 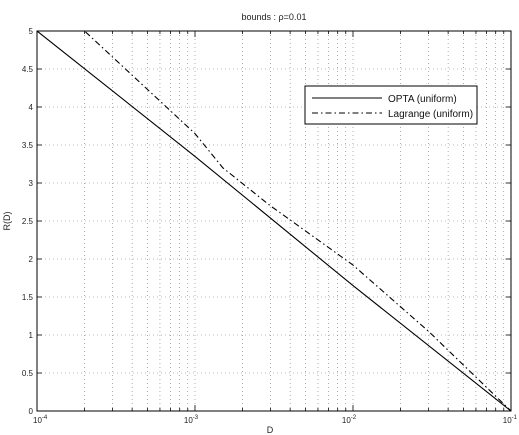 I want to click on y-axis-label: R(D), so click(x=7, y=221).